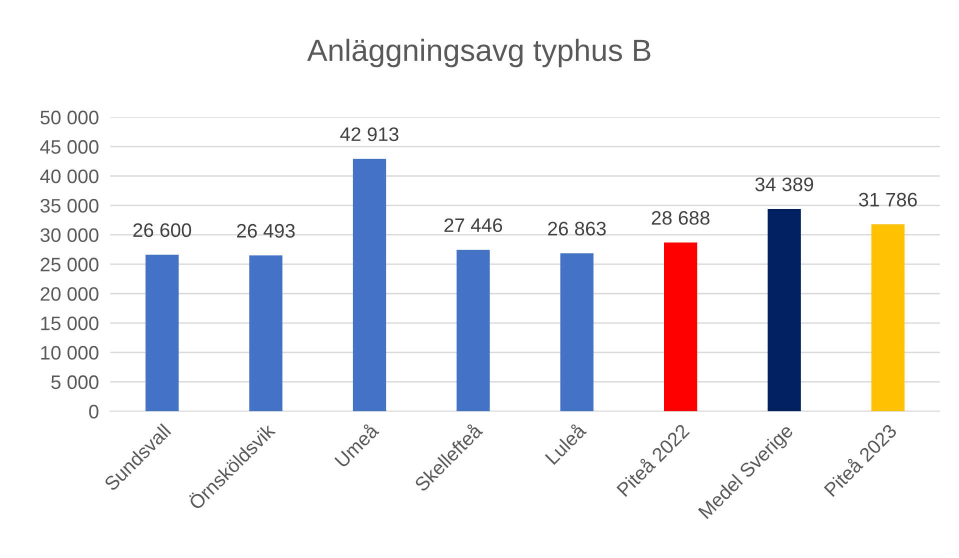 The width and height of the screenshot is (959, 558). I want to click on y-tick-label: 20 000, so click(69, 294).